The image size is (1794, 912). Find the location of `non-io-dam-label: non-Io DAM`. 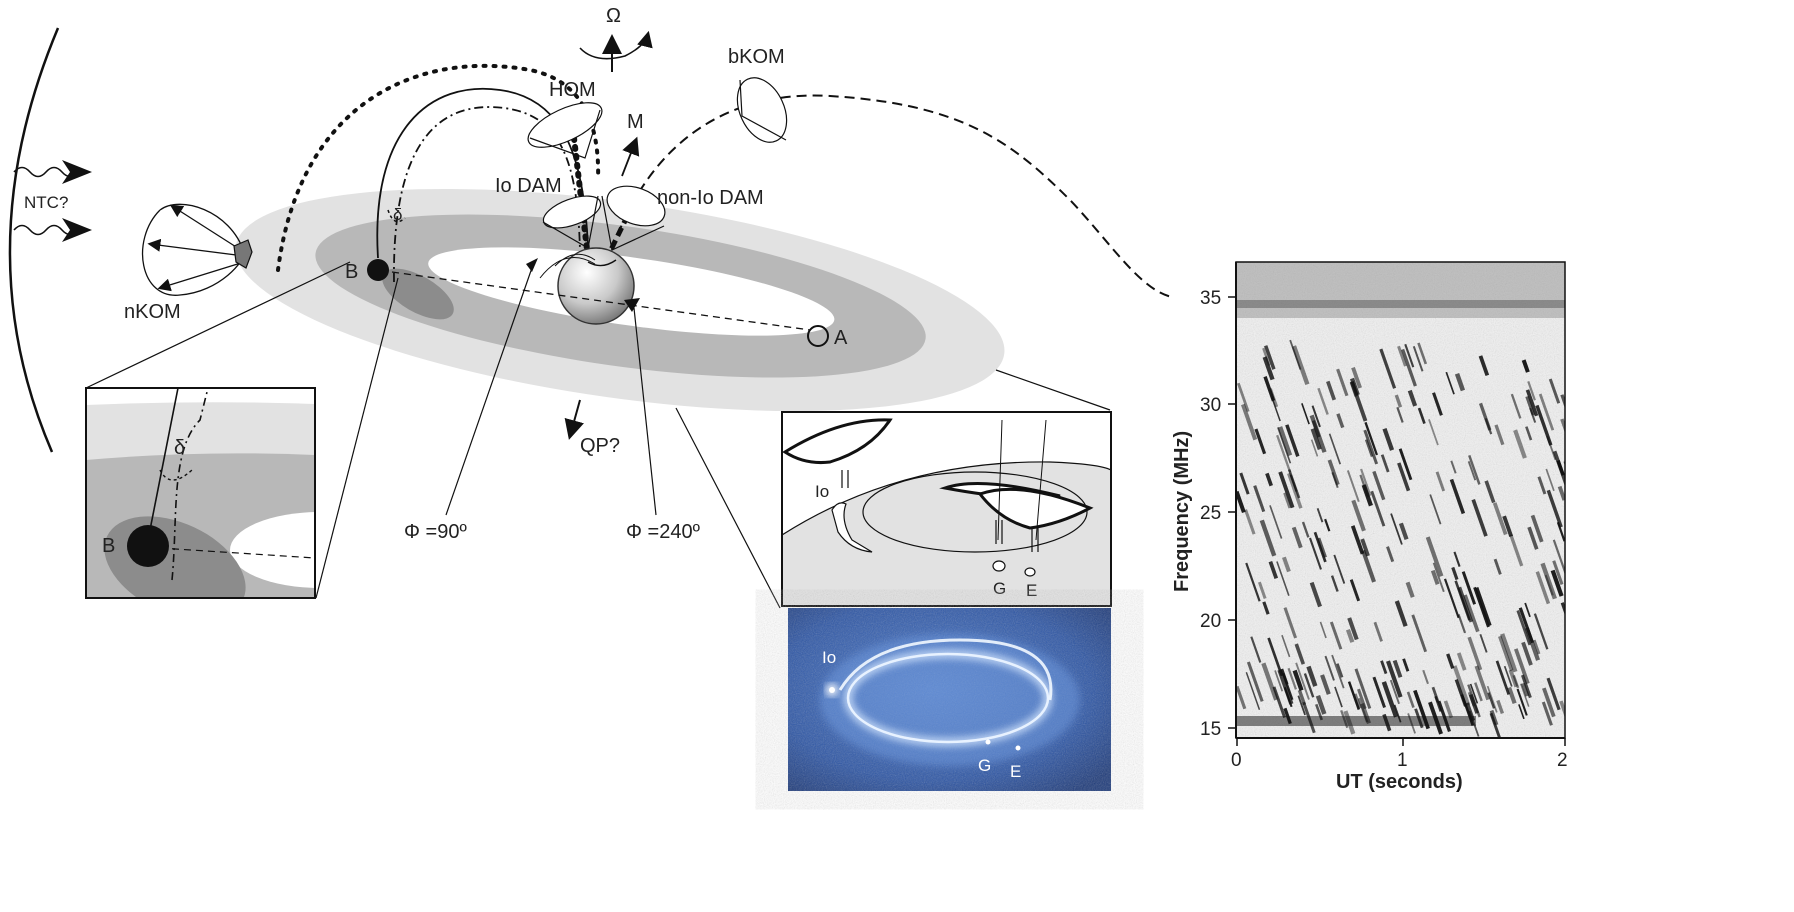

non-io-dam-label: non-Io DAM is located at coordinates (710, 198).